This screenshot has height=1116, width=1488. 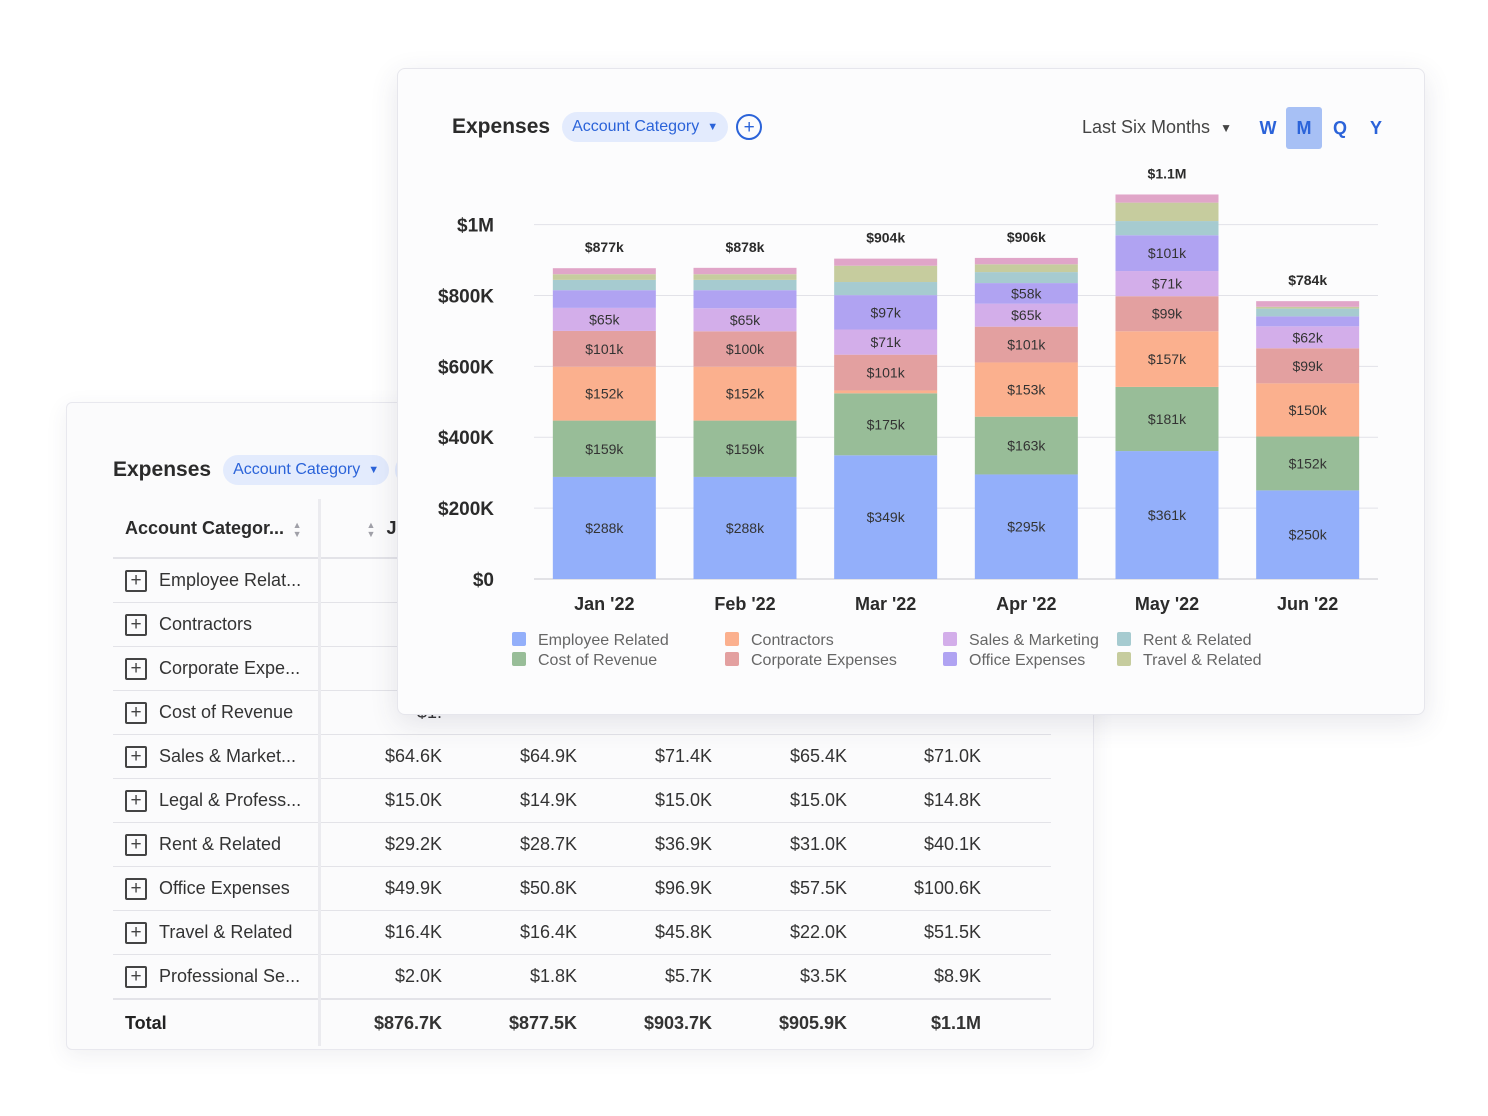 I want to click on account-name-label: Contractors, so click(x=206, y=624).